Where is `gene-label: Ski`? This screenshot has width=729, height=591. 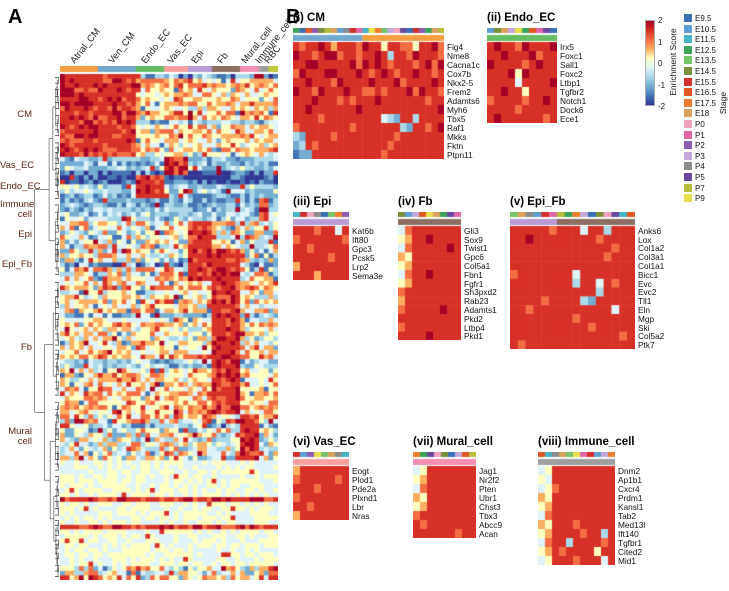 gene-label: Ski is located at coordinates (644, 327).